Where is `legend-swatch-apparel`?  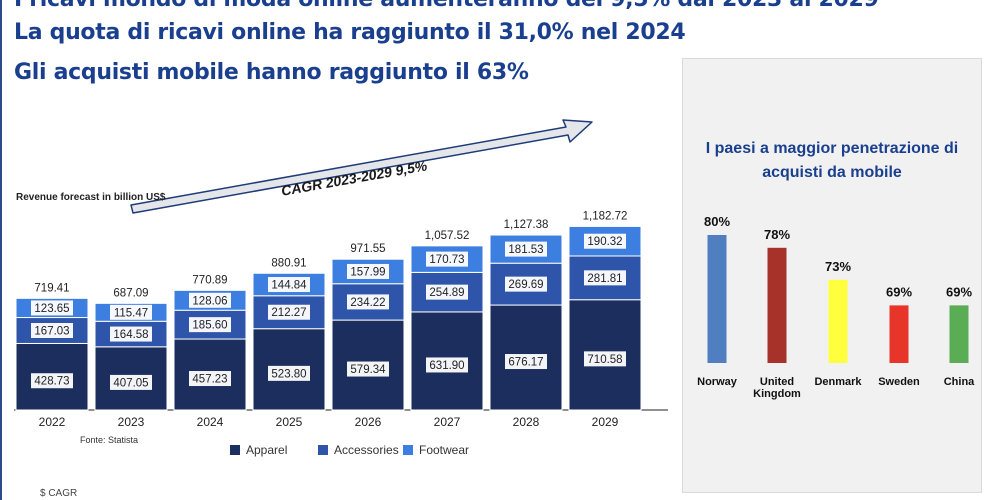 legend-swatch-apparel is located at coordinates (235, 450).